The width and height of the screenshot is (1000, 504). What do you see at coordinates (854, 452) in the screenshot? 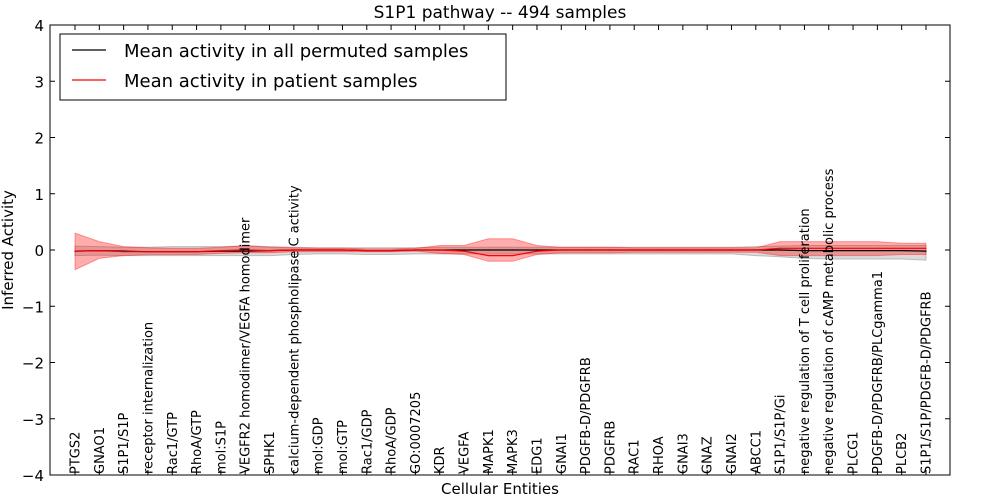
I see `x-tick-label: PLCG1` at bounding box center [854, 452].